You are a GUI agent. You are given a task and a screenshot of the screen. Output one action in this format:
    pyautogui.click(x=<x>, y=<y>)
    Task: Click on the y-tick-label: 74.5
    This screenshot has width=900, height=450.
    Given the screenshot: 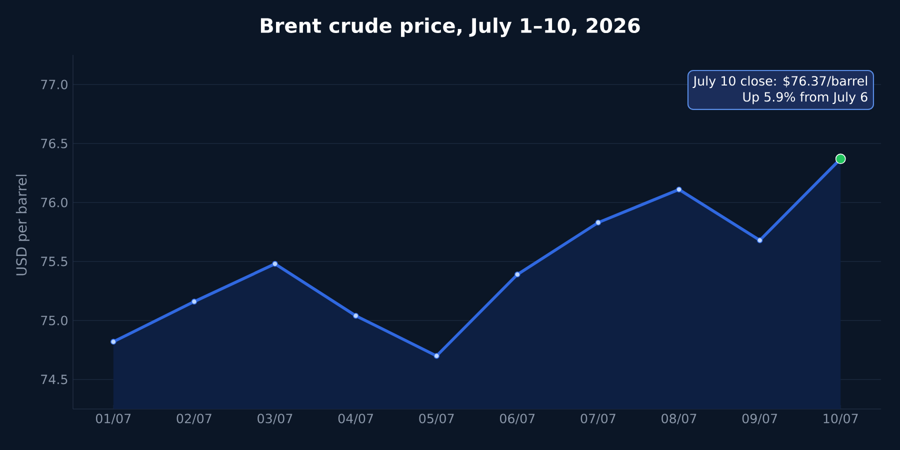 What is the action you would take?
    pyautogui.click(x=54, y=379)
    